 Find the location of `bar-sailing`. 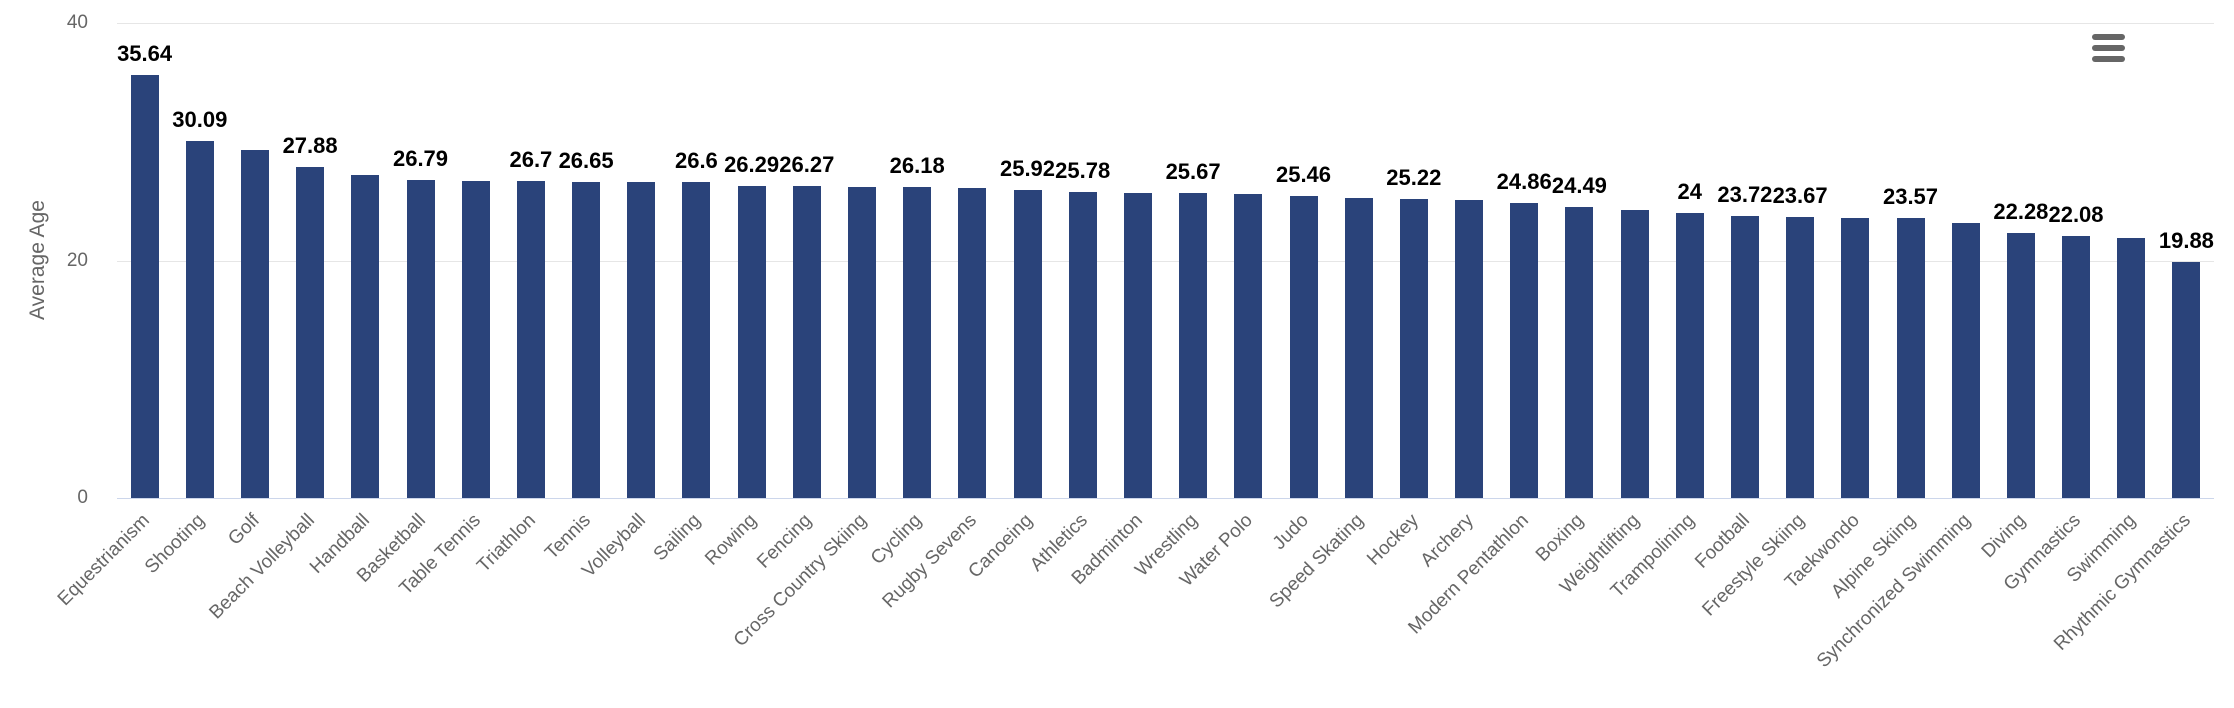

bar-sailing is located at coordinates (696, 340).